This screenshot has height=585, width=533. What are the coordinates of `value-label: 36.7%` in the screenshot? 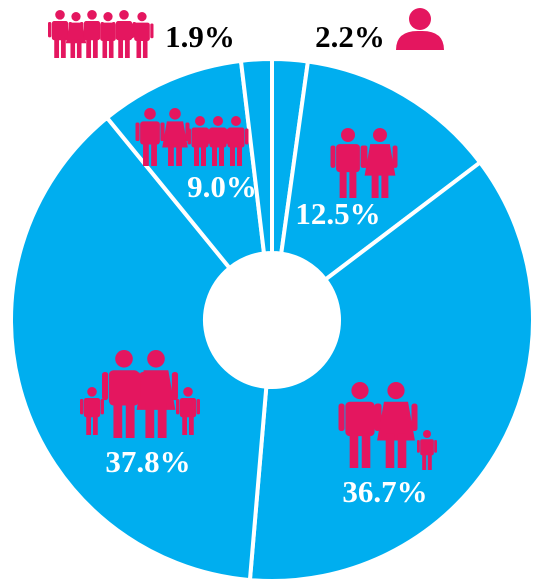 It's located at (384, 491).